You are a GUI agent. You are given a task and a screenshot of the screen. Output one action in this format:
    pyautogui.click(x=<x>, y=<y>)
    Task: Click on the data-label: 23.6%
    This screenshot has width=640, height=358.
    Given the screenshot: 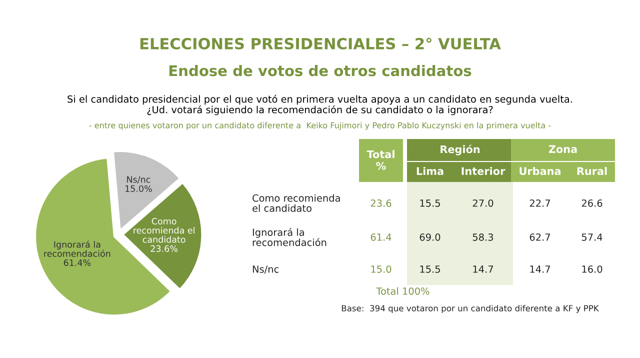 What is the action you would take?
    pyautogui.click(x=164, y=248)
    